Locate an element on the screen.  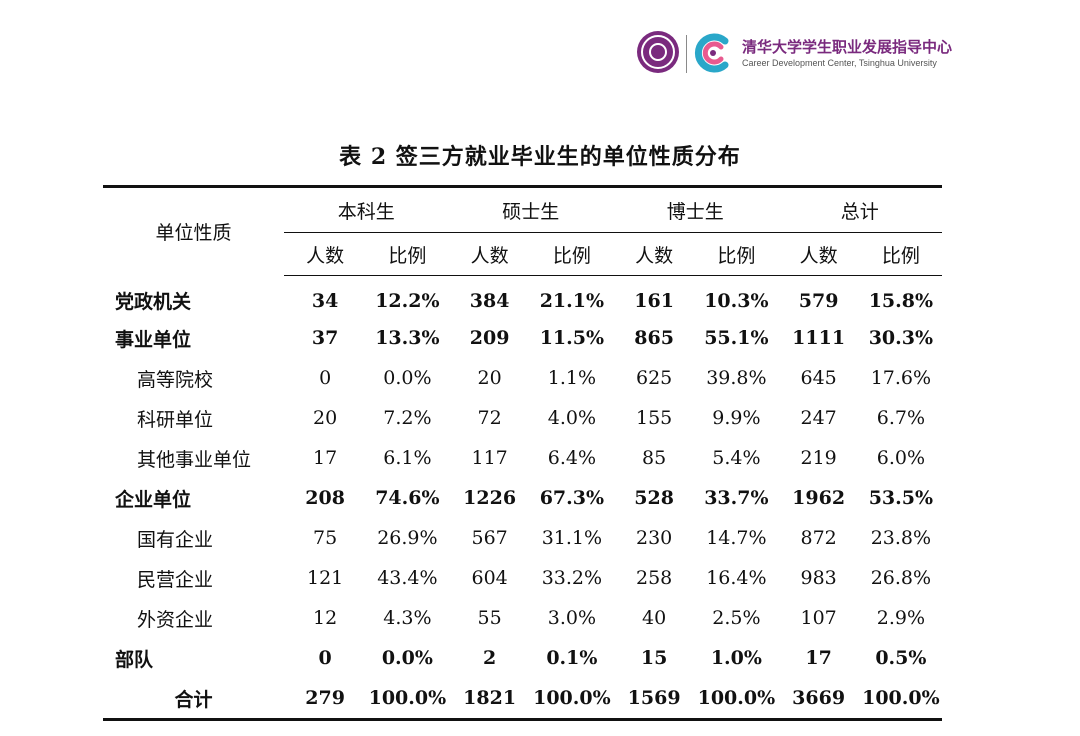
ratio-cell: 3.0% is located at coordinates (572, 618).